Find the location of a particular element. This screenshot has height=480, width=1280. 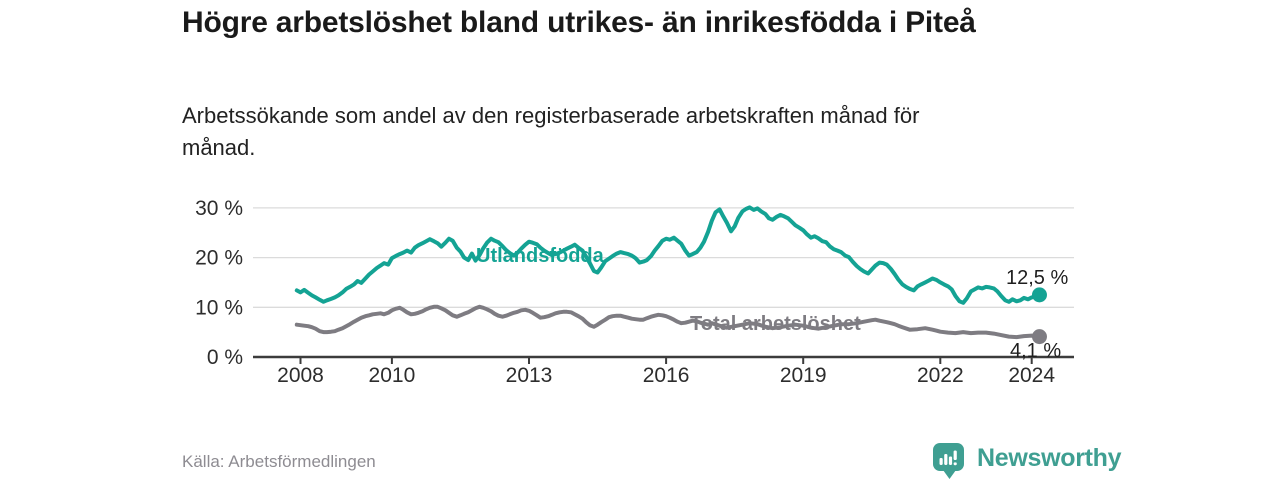

x-tick-label: 2013 is located at coordinates (529, 375).